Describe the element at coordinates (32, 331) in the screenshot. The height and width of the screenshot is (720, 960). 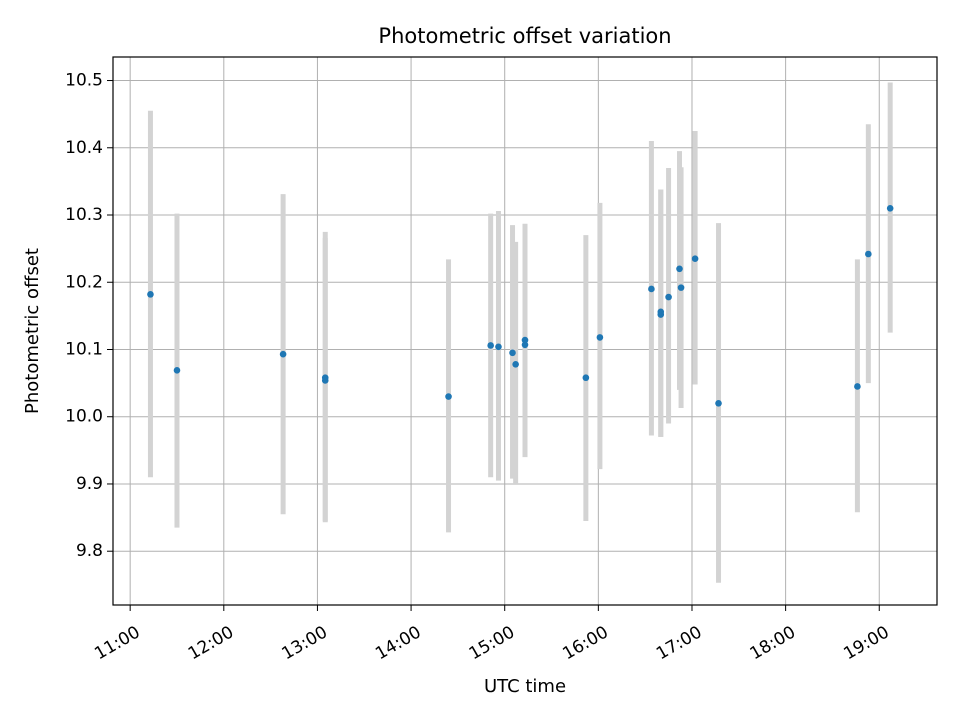
I see `y-axis-title: Photometric offset` at that location.